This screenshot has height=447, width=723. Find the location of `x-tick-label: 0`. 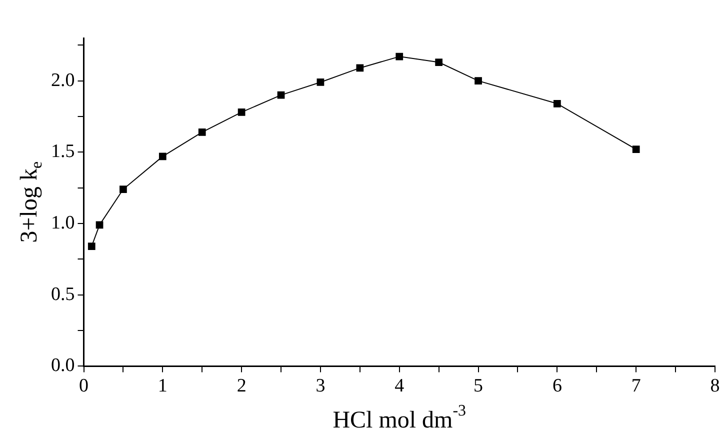

x-tick-label: 0 is located at coordinates (83, 386).